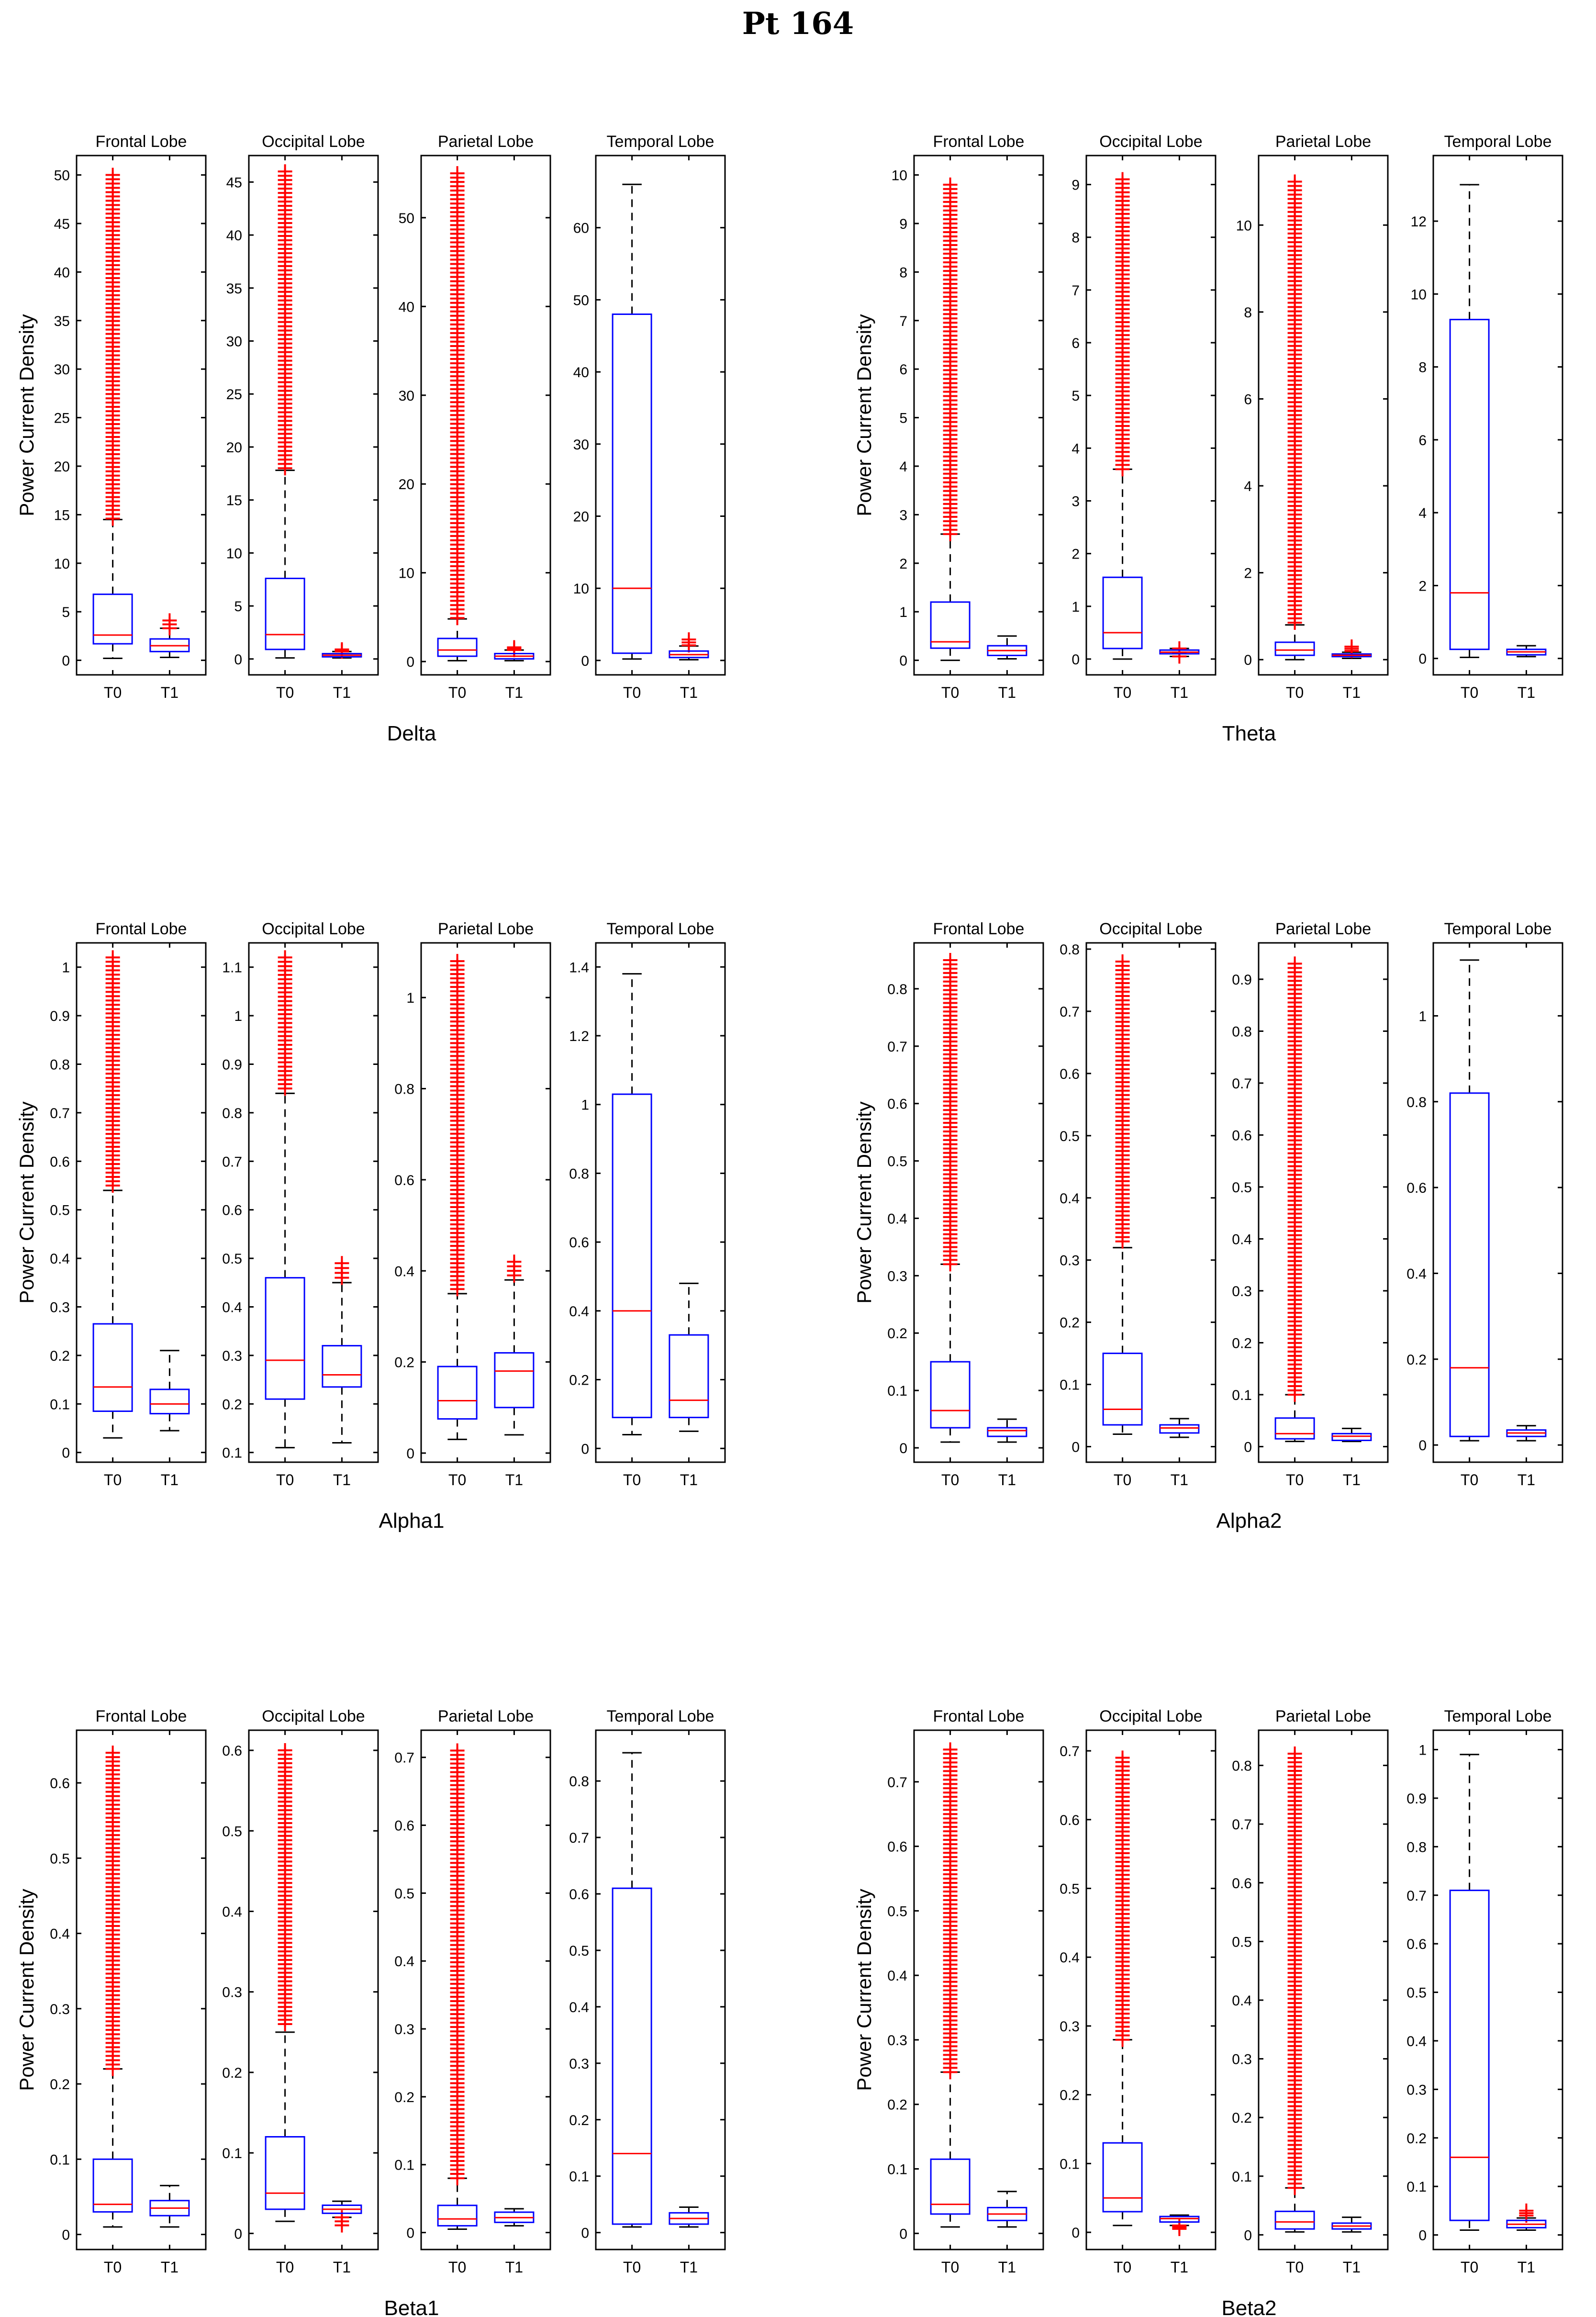 The width and height of the screenshot is (1596, 2317). What do you see at coordinates (472, 1204) in the screenshot?
I see `panel-parietal-lobe: Parietal Lobe 0 0.2 0.4 0.6 0.8 1 T0 T1` at bounding box center [472, 1204].